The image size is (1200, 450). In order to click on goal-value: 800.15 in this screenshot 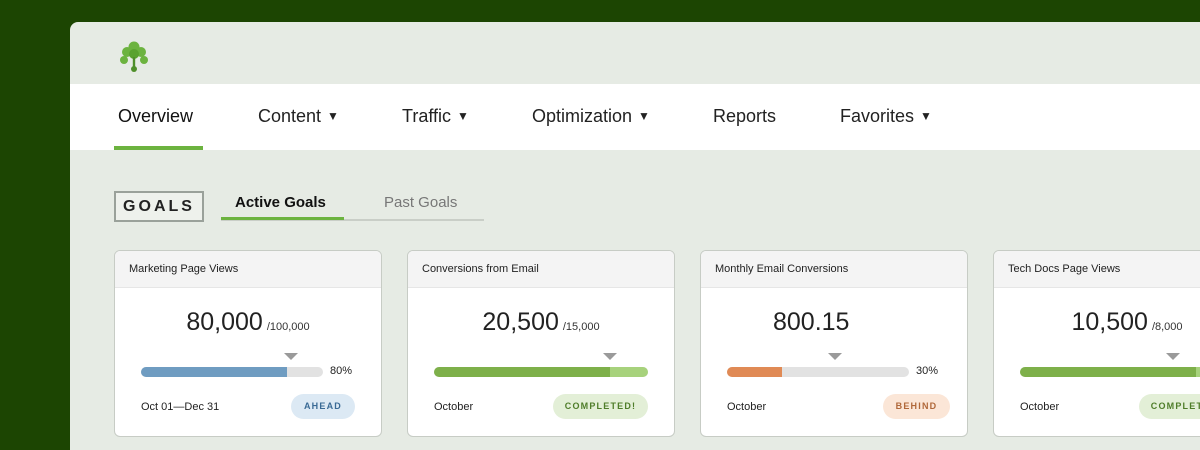, I will do `click(811, 322)`.